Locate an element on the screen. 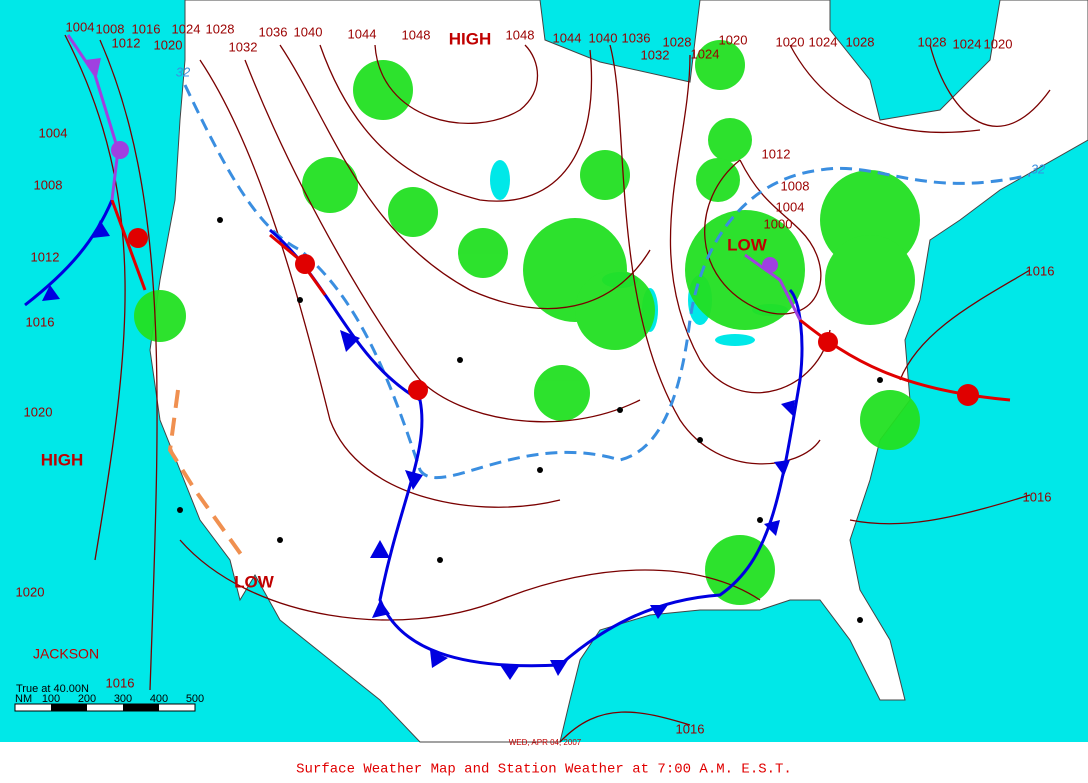 The width and height of the screenshot is (1088, 783). city-label: JACKSON is located at coordinates (66, 654).